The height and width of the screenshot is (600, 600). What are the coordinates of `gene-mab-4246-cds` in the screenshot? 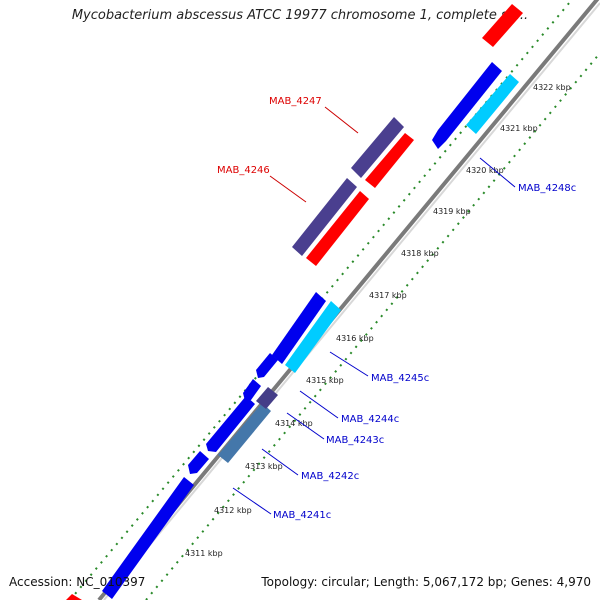 It's located at (324, 217).